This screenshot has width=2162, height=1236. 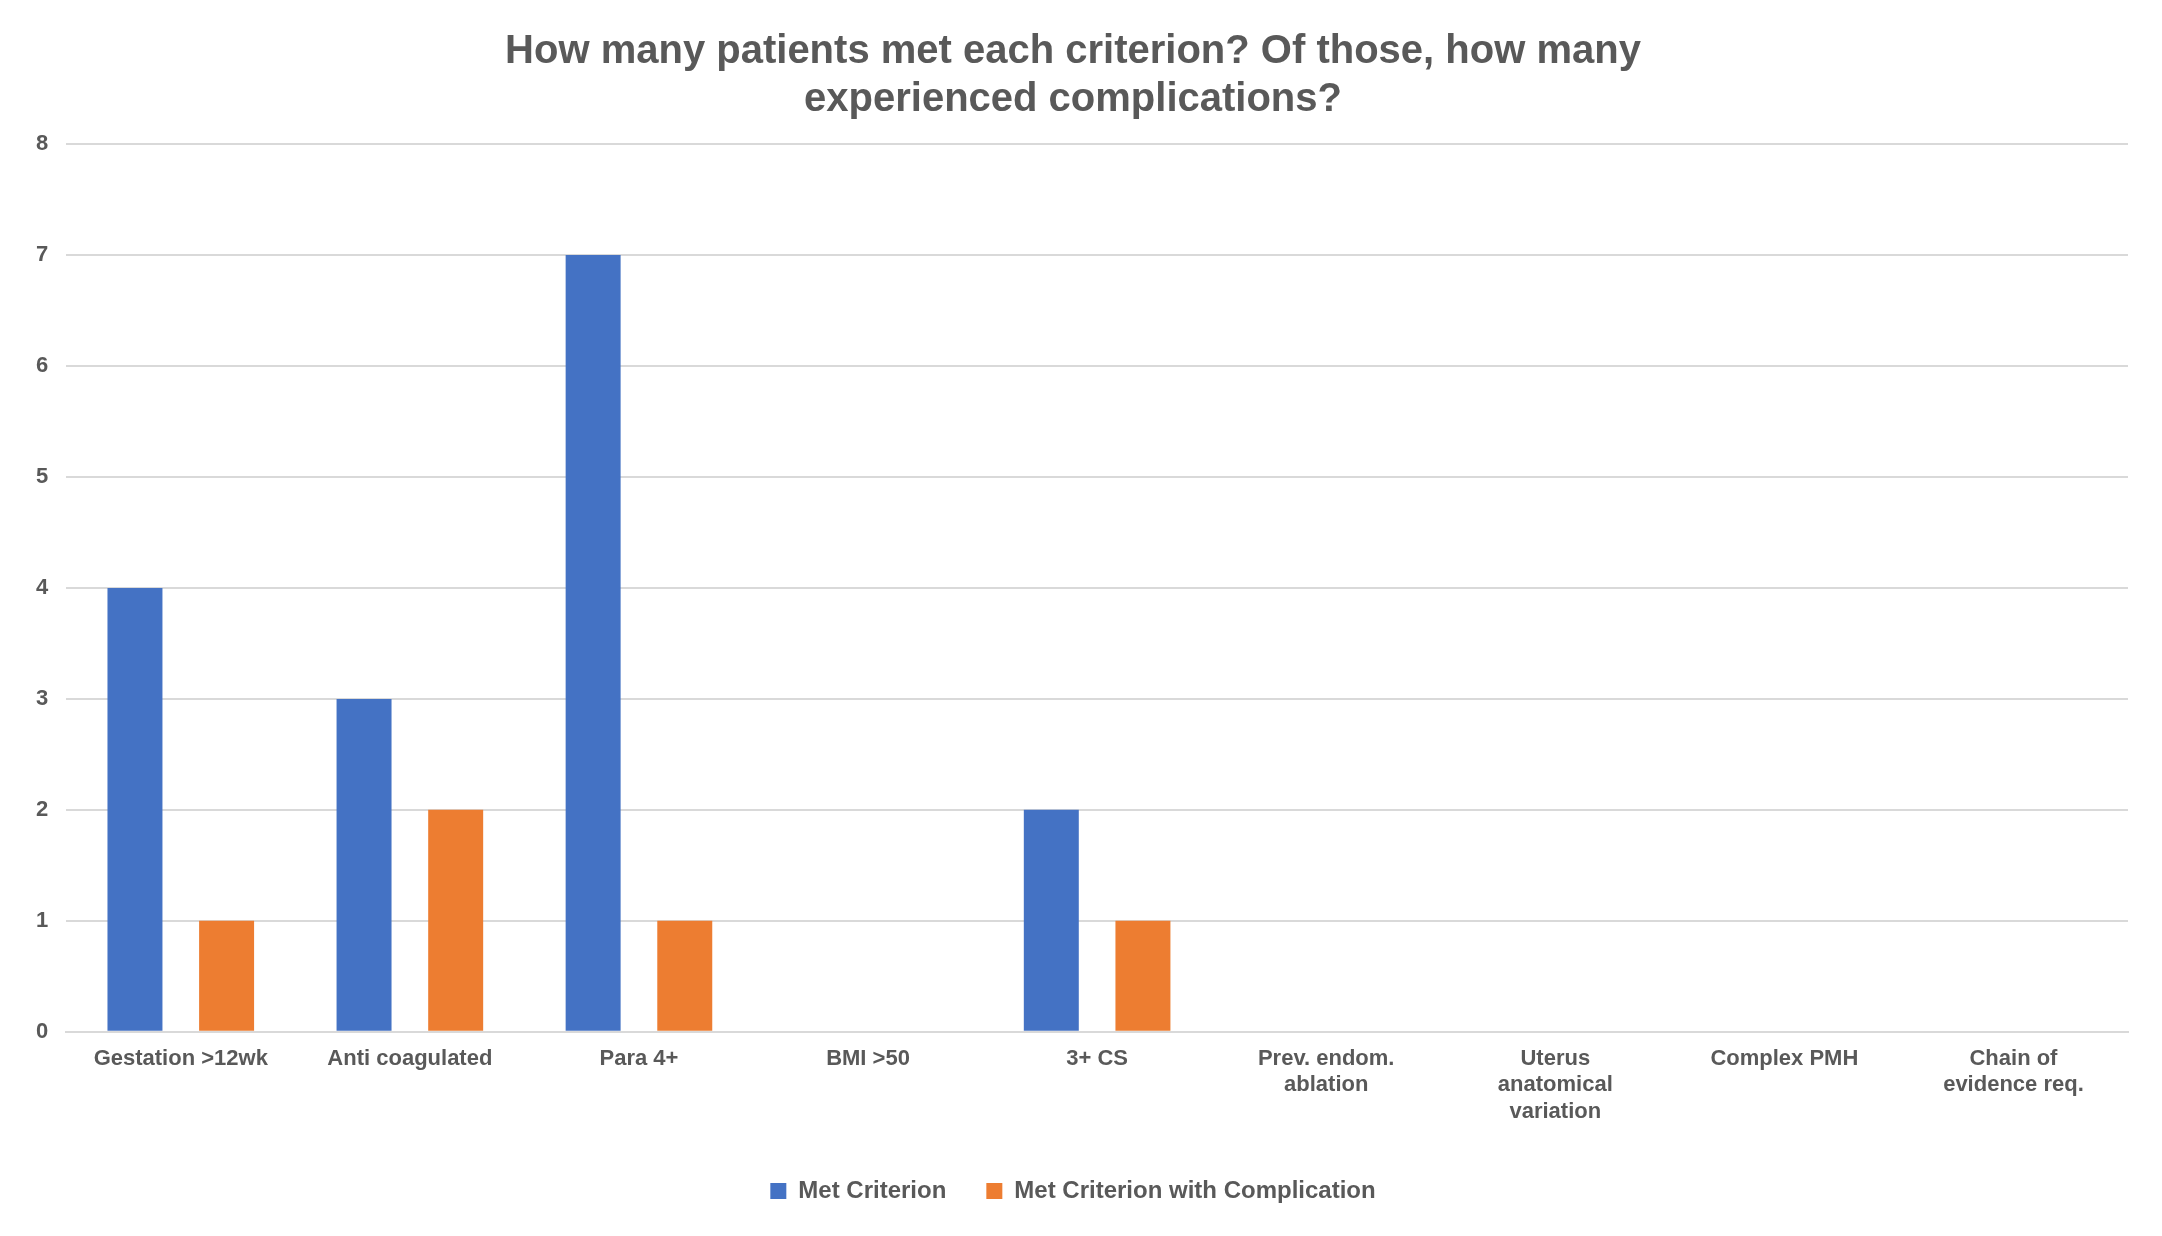 I want to click on x-tick-label: Gestation >12wk, so click(x=181, y=1058).